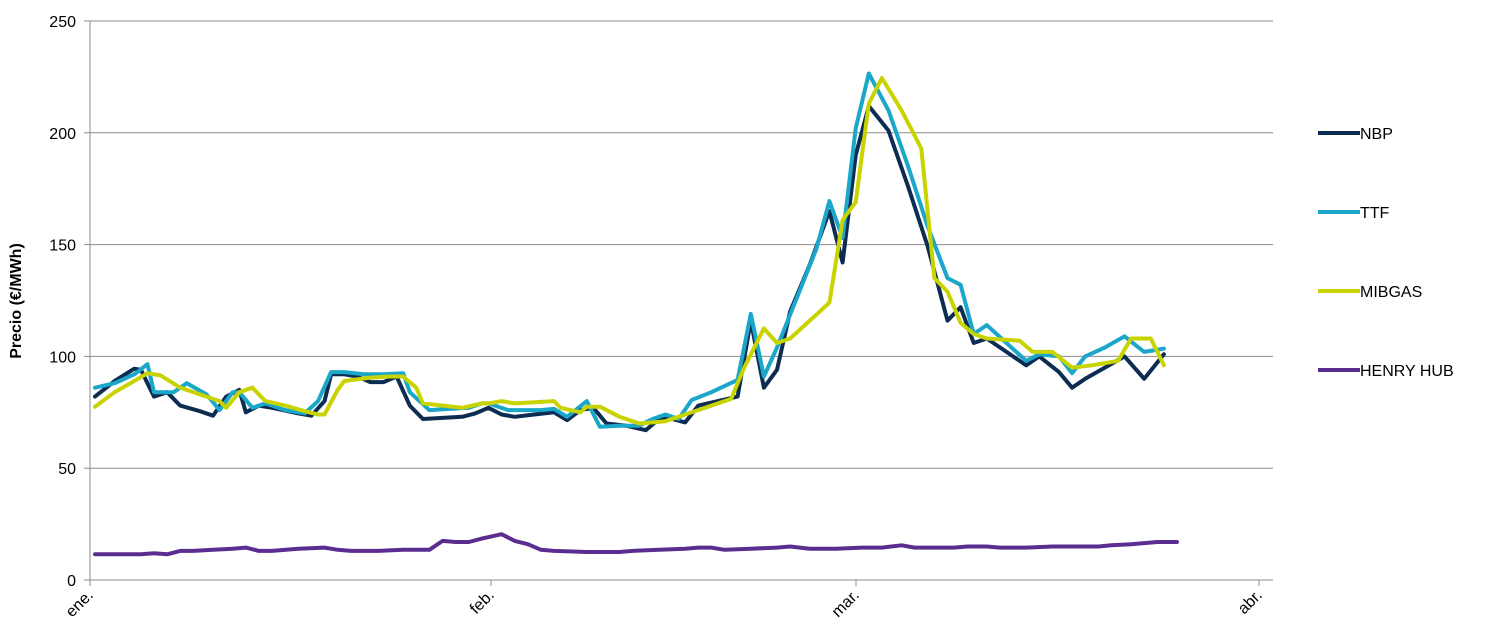 This screenshot has height=633, width=1486. What do you see at coordinates (664, 604) in the screenshot?
I see `x-tick-labels: ene. feb. mar. abr.` at bounding box center [664, 604].